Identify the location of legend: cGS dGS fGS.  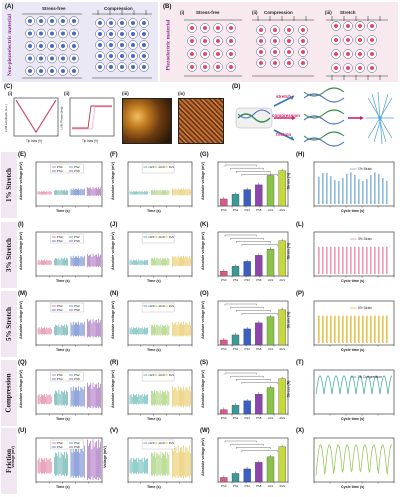
(158, 168).